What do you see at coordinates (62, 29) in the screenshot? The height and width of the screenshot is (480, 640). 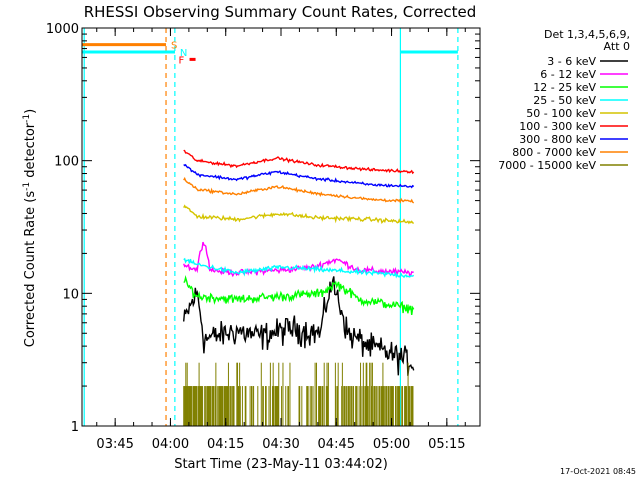 I see `y-tick-label: 1000` at bounding box center [62, 29].